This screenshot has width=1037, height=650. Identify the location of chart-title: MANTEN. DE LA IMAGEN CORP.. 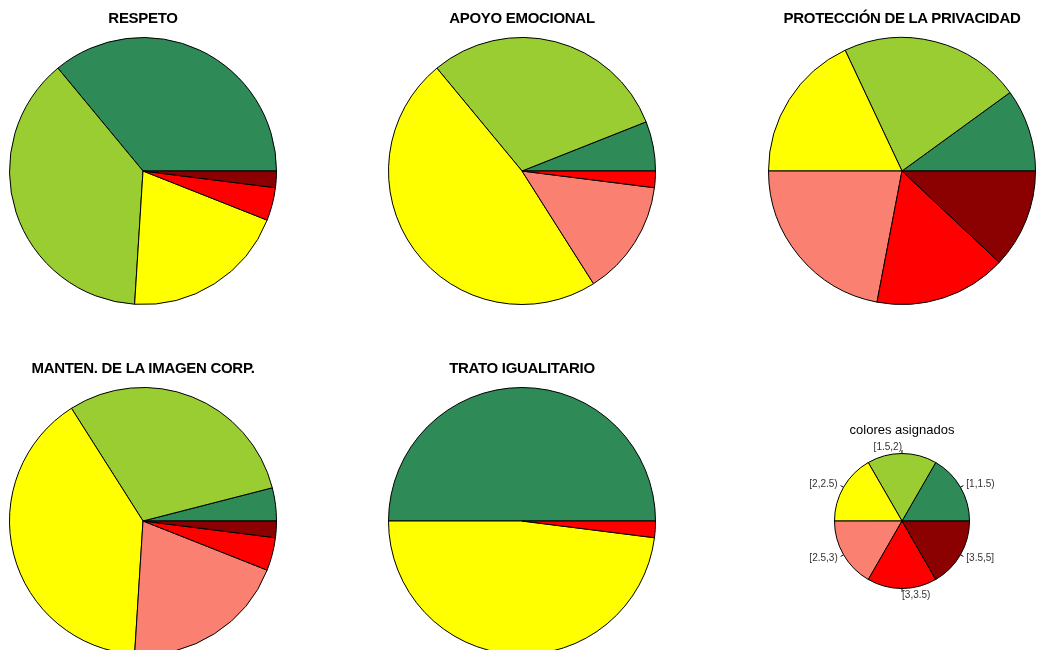
(143, 368).